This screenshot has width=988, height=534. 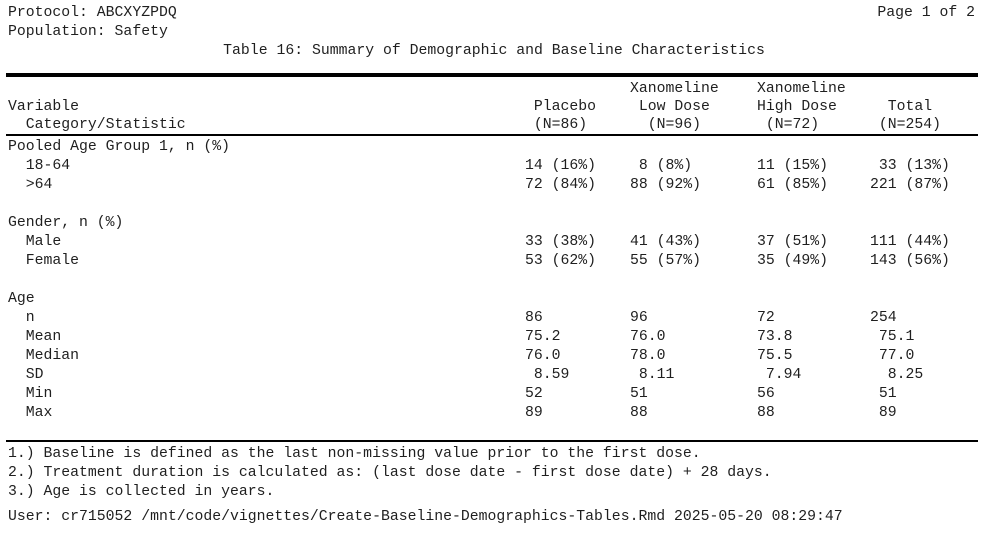 What do you see at coordinates (775, 337) in the screenshot?
I see `cell-high-dose: 73.8` at bounding box center [775, 337].